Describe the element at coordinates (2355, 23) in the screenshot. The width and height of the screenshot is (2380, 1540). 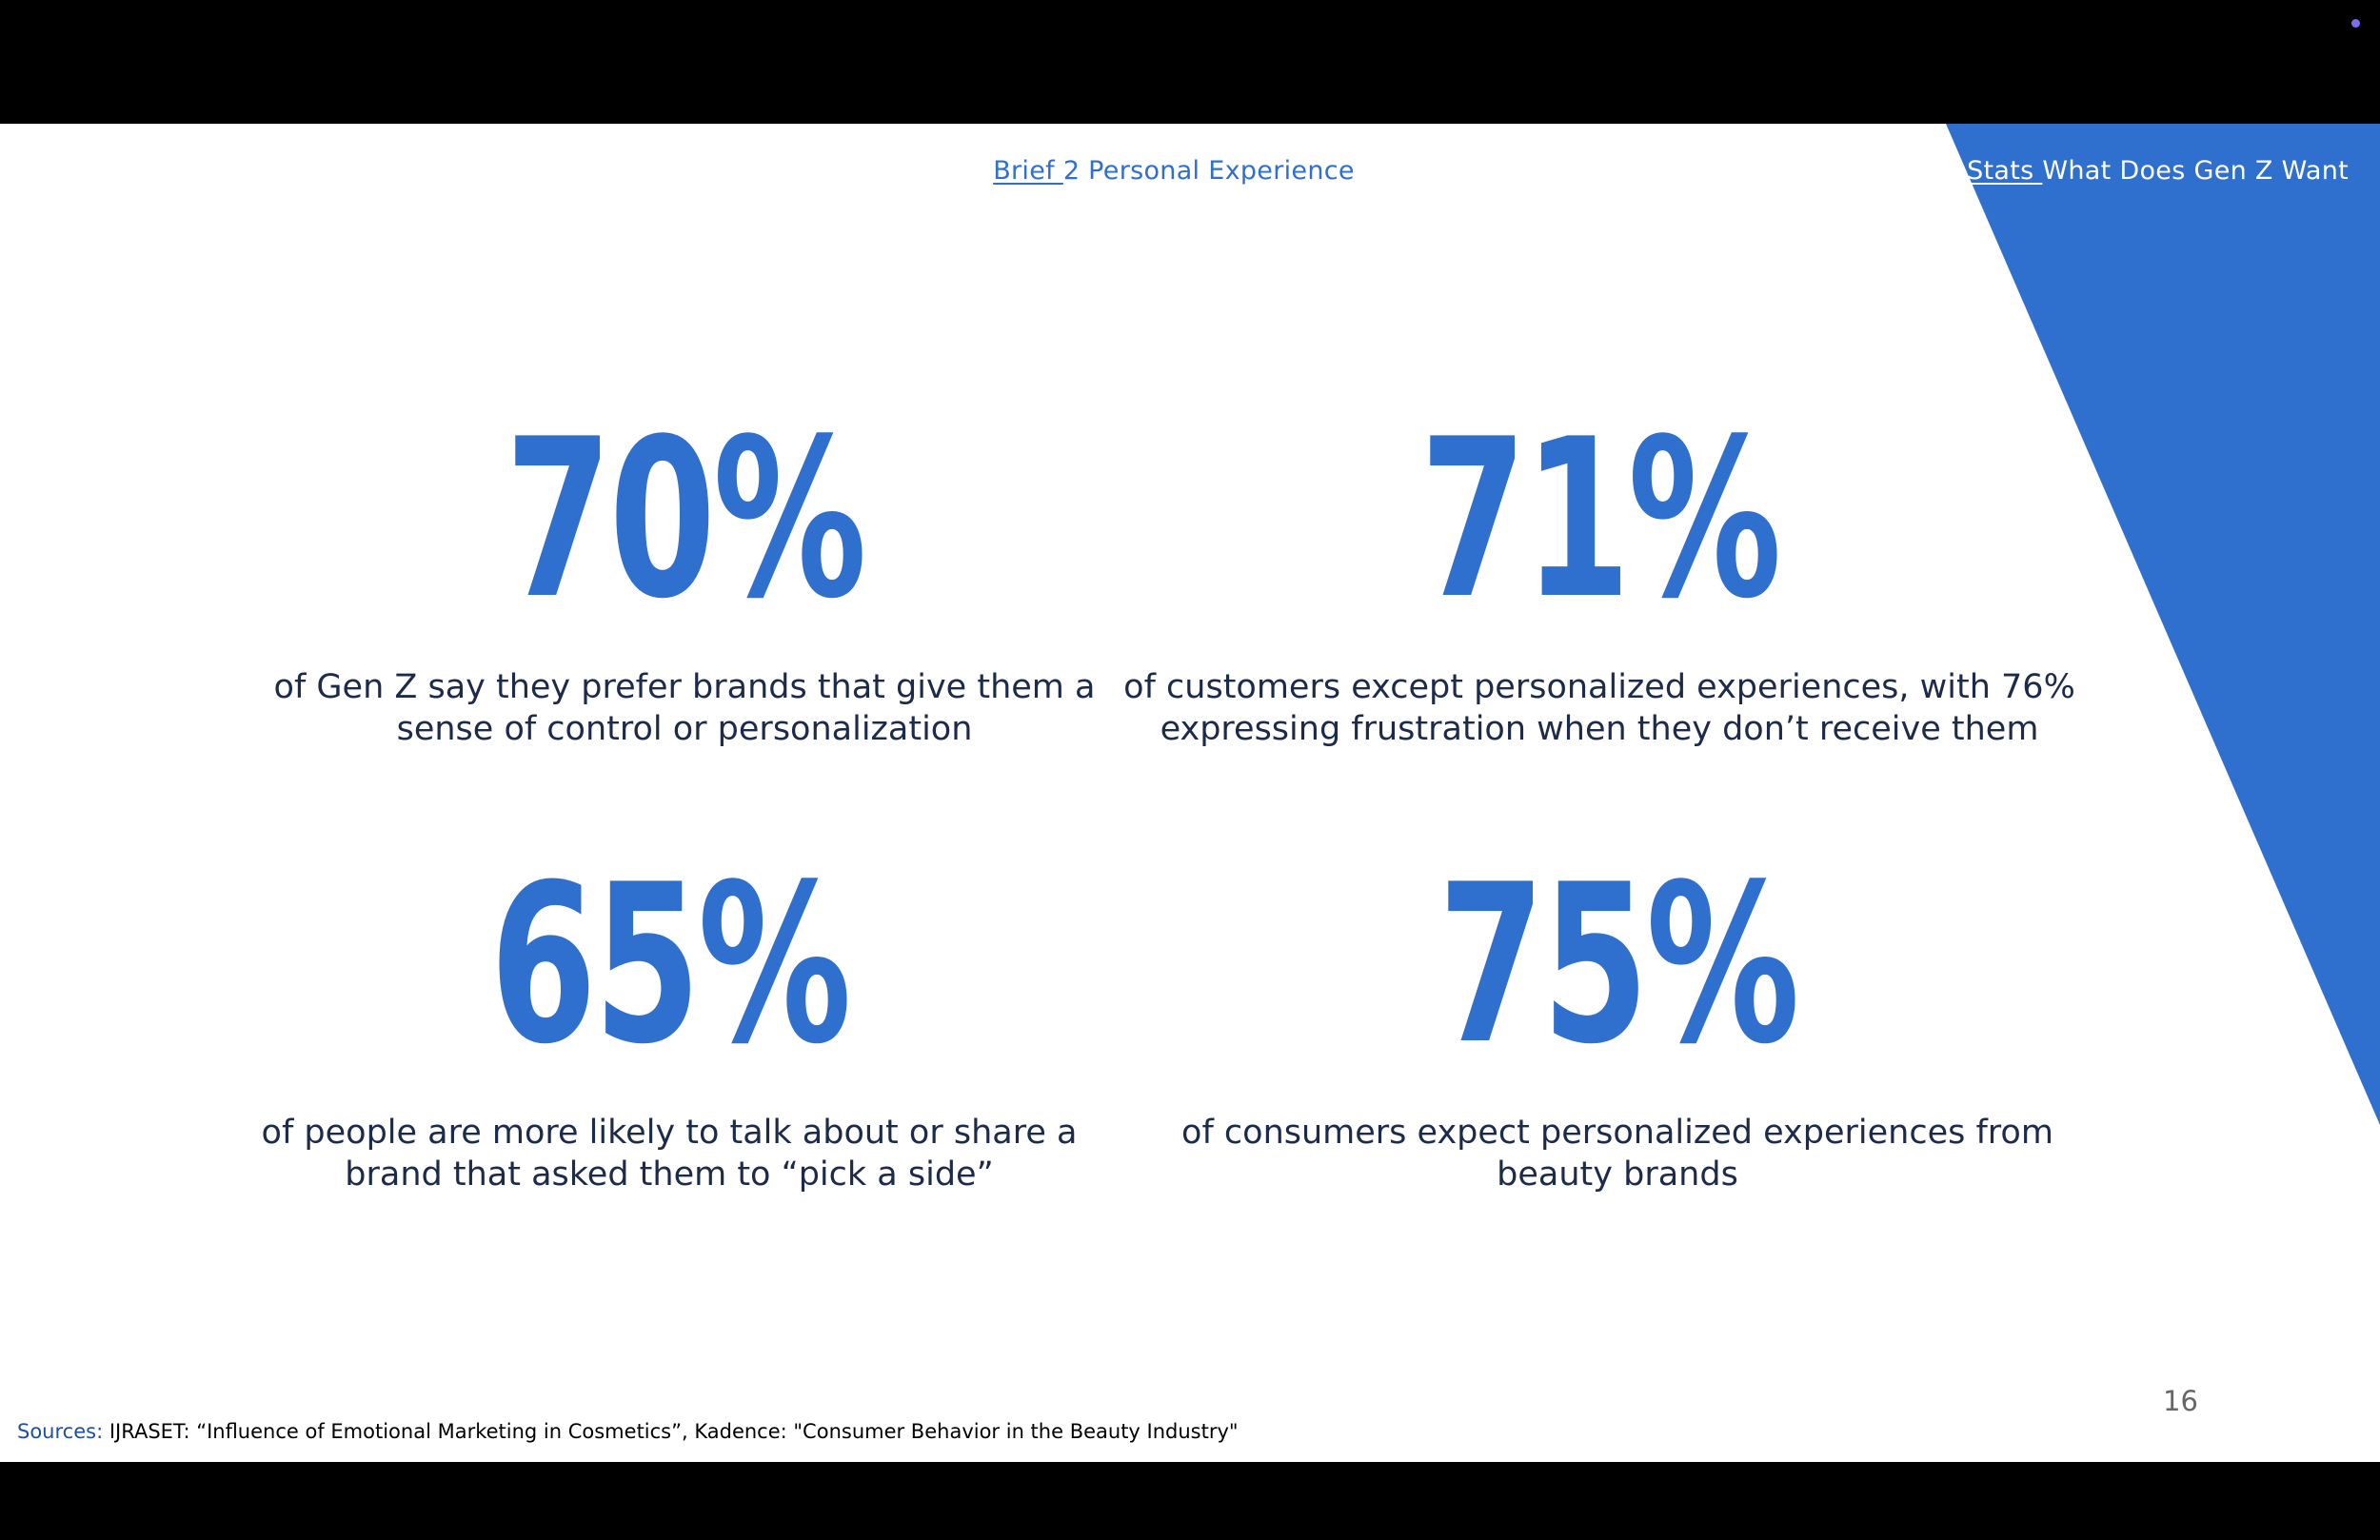
I see `recording-indicator-icon` at that location.